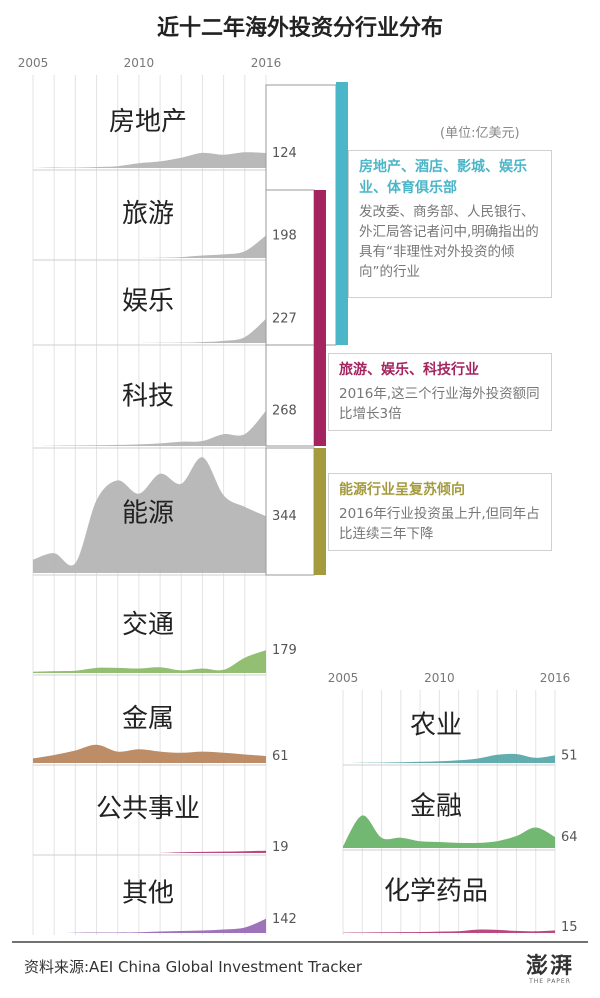  What do you see at coordinates (449, 931) in the screenshot?
I see `area-化学药品` at bounding box center [449, 931].